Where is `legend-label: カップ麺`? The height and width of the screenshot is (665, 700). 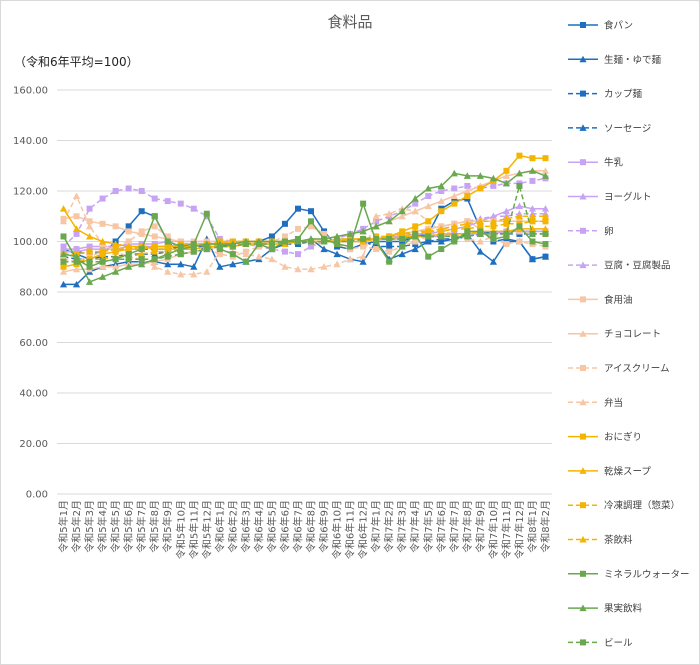
legend-label: カップ麺 is located at coordinates (623, 94).